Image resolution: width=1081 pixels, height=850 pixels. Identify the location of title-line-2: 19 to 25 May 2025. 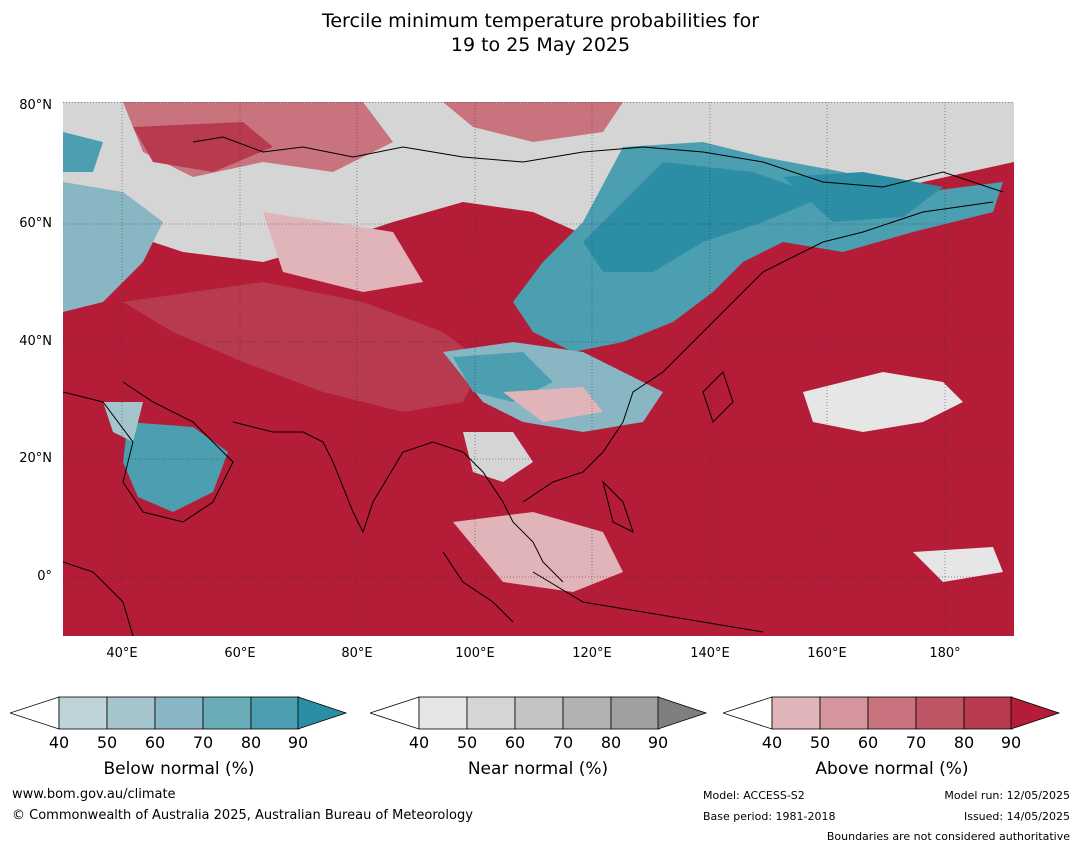
(540, 45).